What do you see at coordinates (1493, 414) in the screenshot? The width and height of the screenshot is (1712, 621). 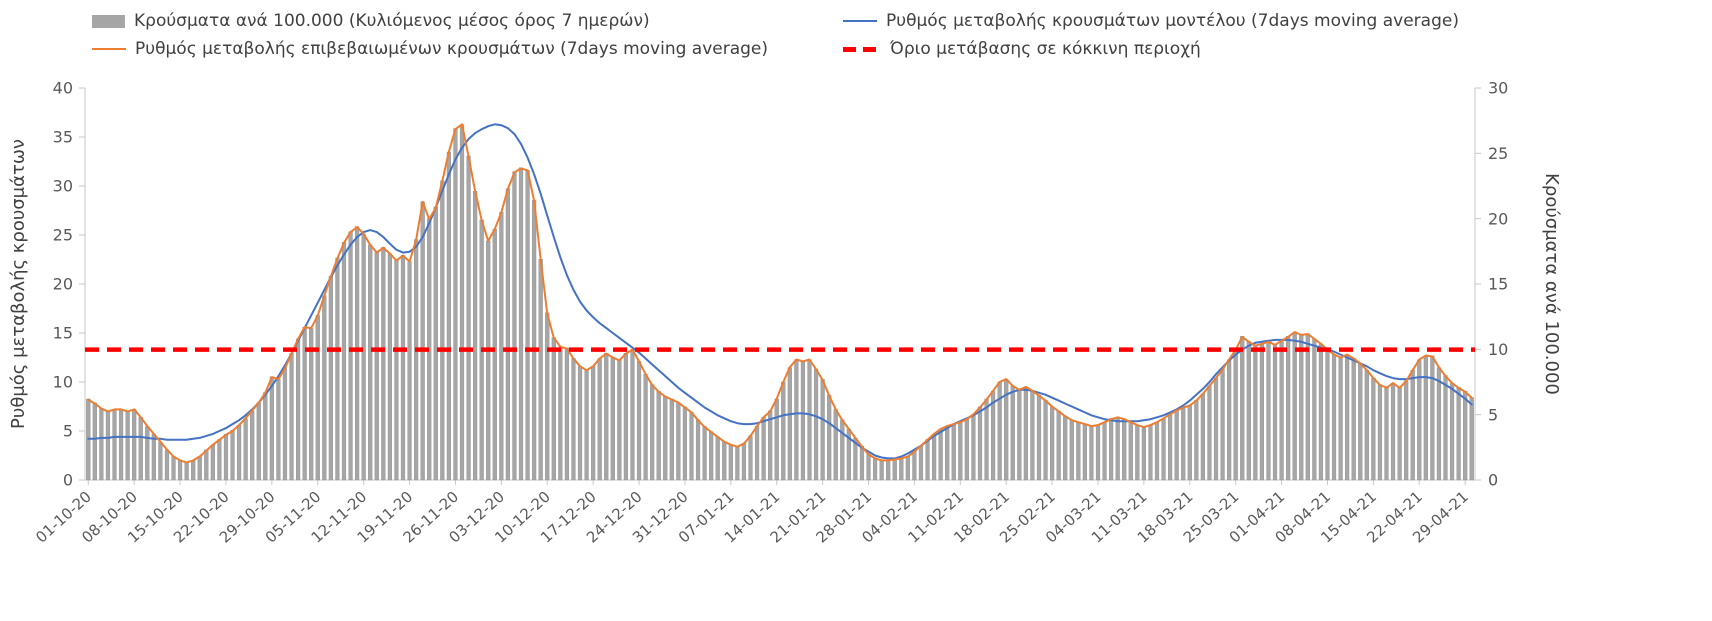 I see `y-axis-right-tick-label: 5` at bounding box center [1493, 414].